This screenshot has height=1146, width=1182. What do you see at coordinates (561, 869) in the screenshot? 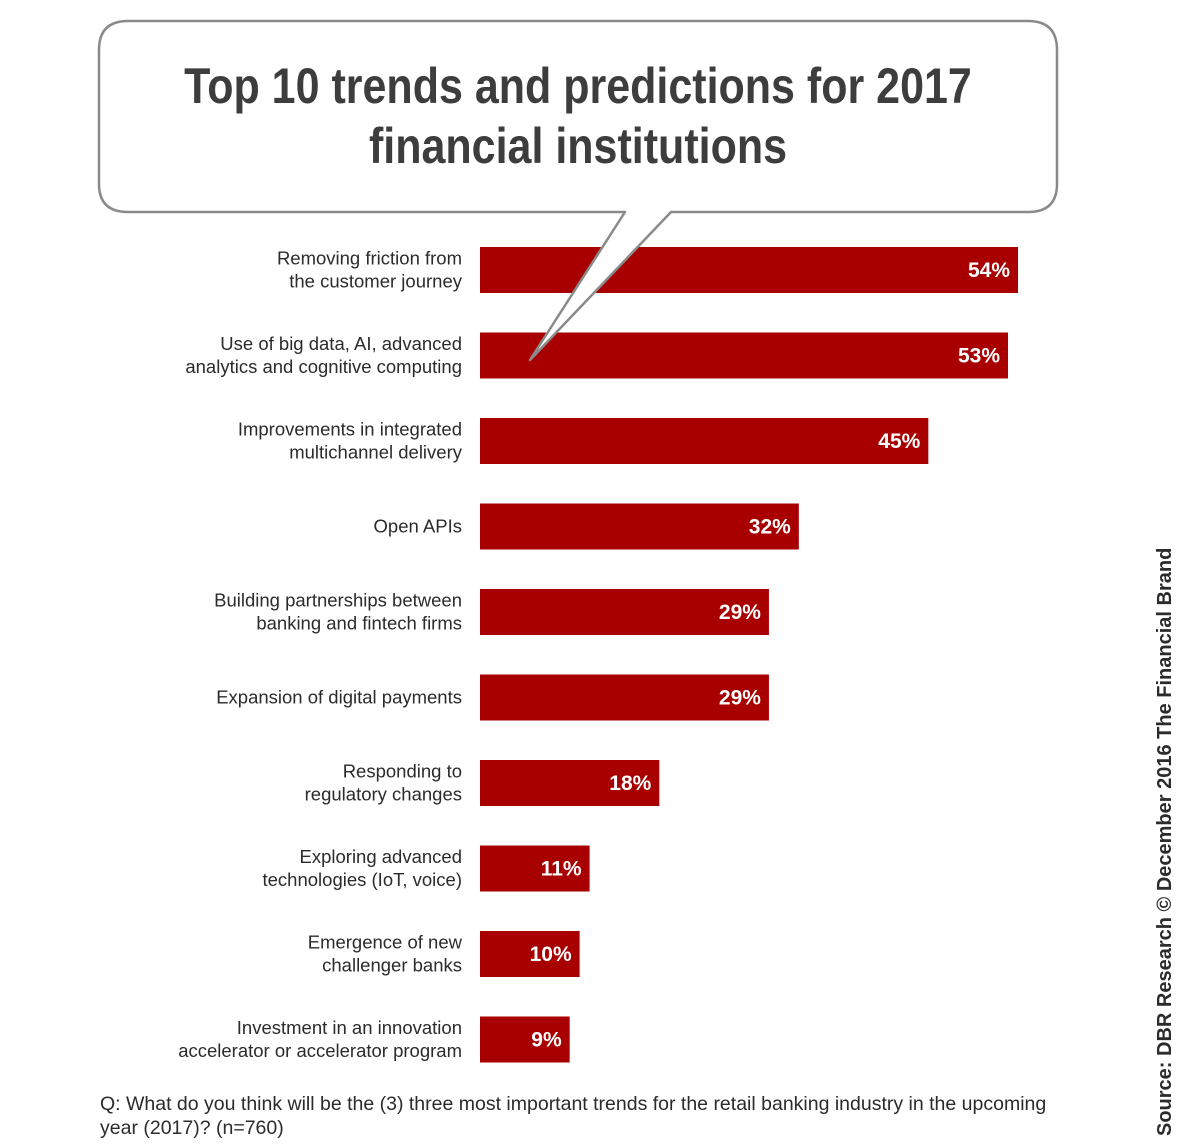
I see `value-label-8: 11%` at bounding box center [561, 869].